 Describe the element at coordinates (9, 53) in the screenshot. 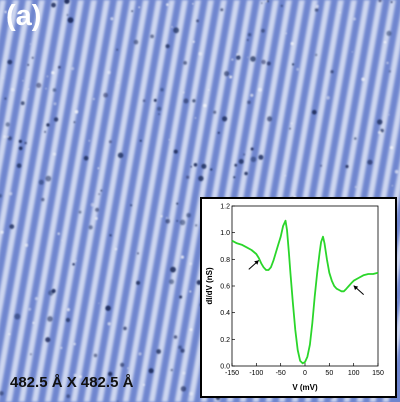

I see `bright-stripe` at that location.